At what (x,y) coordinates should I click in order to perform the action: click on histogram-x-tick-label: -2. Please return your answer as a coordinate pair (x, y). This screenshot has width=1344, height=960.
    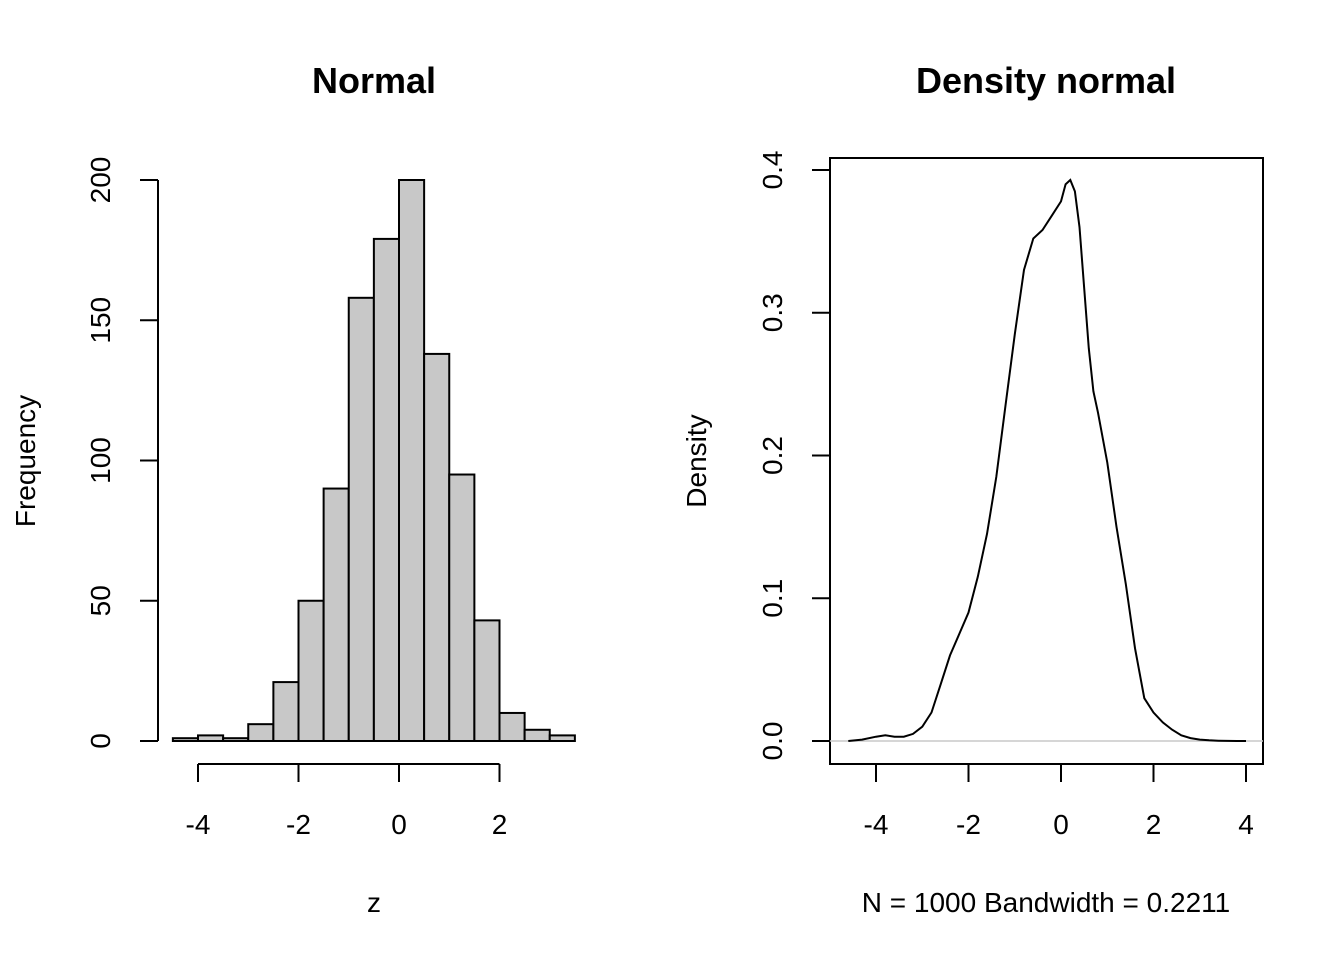
    Looking at the image, I should click on (298, 824).